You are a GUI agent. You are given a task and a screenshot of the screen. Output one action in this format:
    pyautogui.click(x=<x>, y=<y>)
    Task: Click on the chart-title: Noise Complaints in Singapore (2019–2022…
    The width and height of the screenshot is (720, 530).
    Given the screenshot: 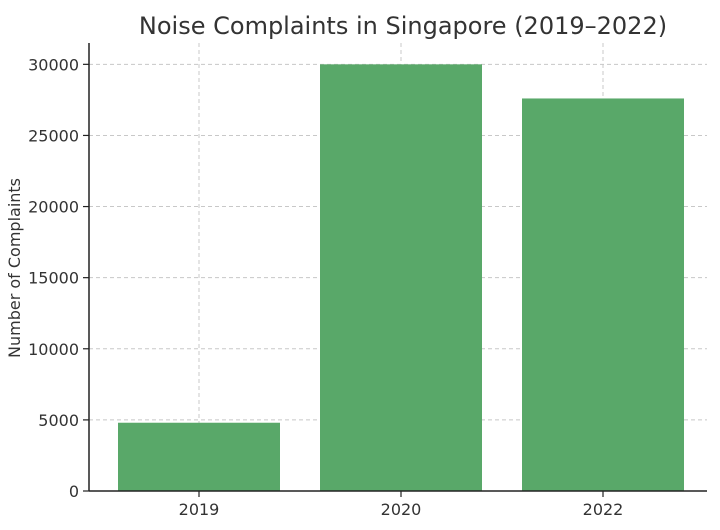 What is the action you would take?
    pyautogui.click(x=403, y=26)
    